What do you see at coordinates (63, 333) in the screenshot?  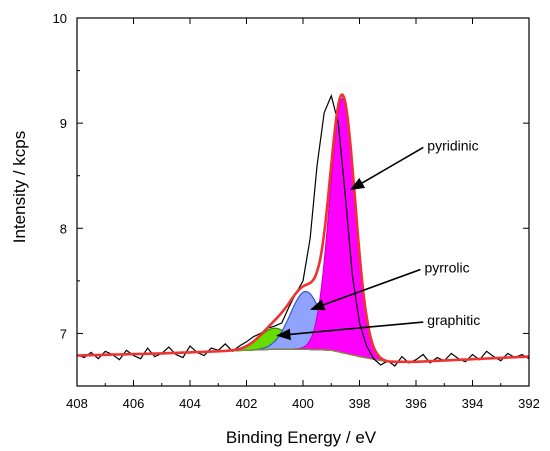 I see `y-tick-label: 7` at bounding box center [63, 333].